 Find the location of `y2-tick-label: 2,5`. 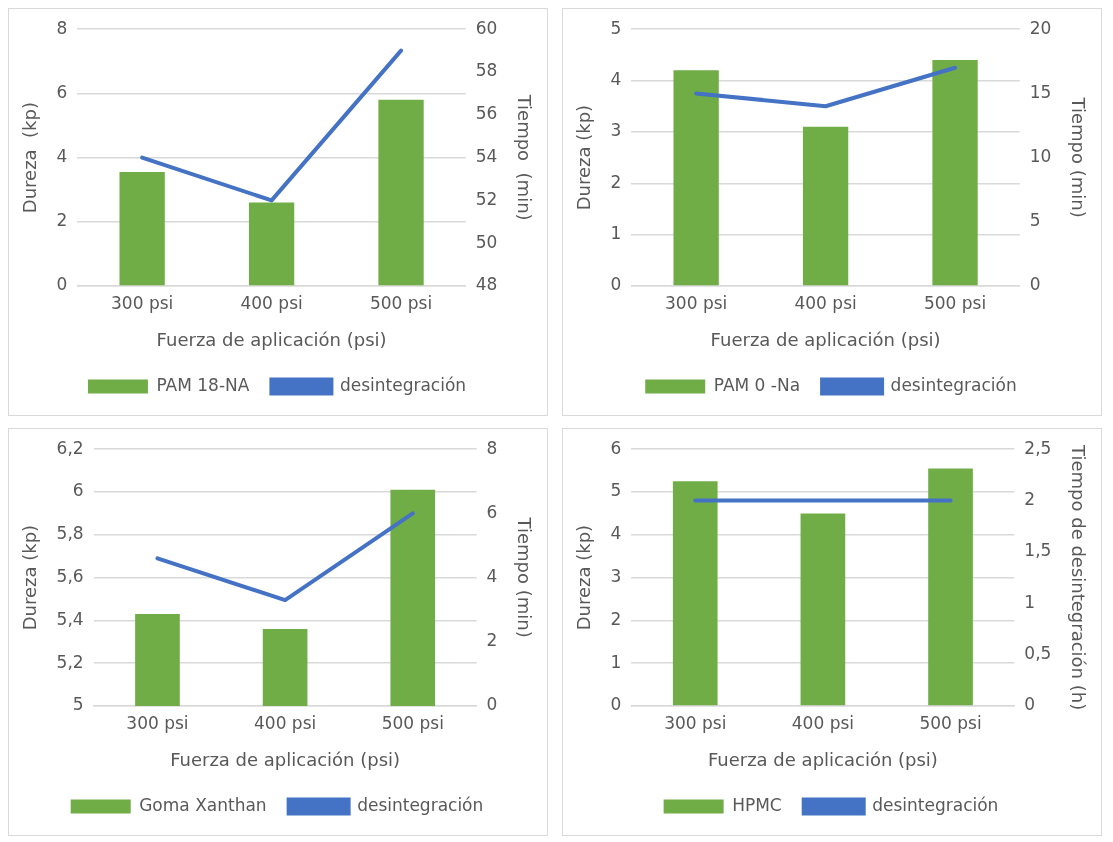

y2-tick-label: 2,5 is located at coordinates (1038, 447).